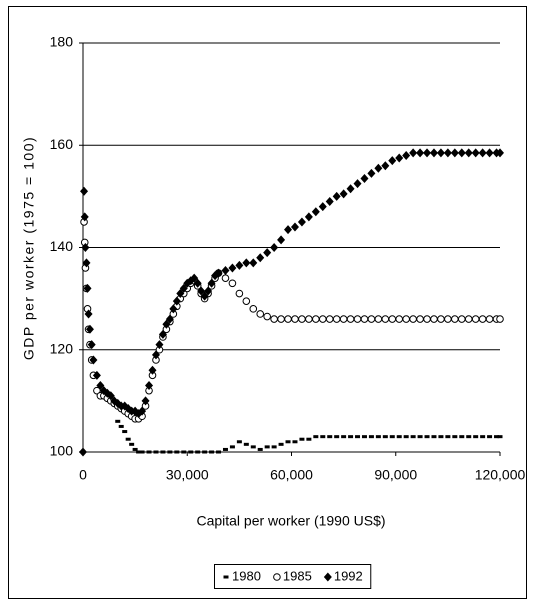  What do you see at coordinates (246, 575) in the screenshot?
I see `legend-label: 1980` at bounding box center [246, 575].